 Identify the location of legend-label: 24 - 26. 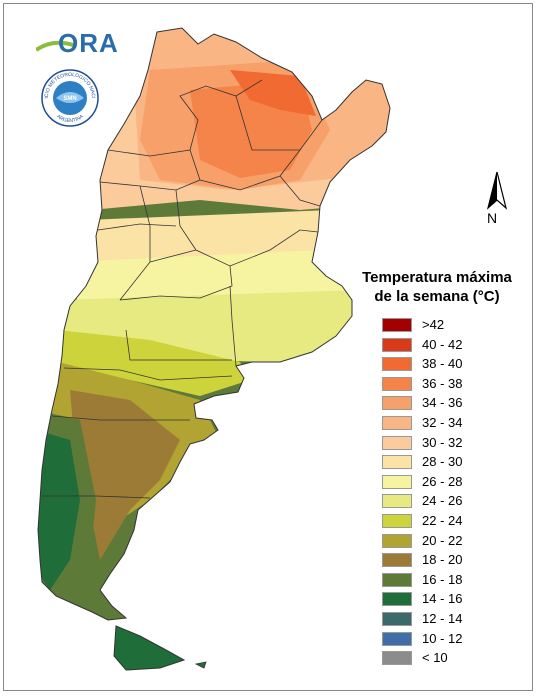
(442, 501).